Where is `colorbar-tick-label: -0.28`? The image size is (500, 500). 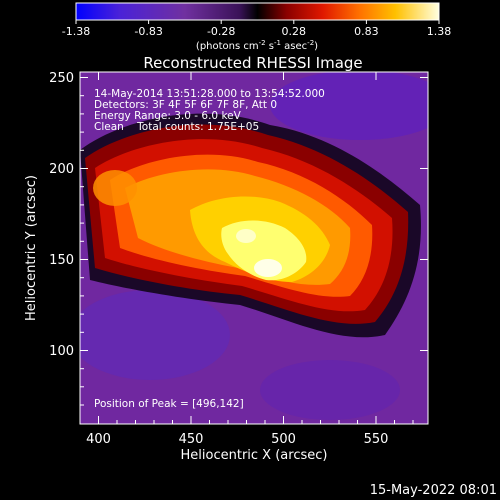 colorbar-tick-label: -0.28 is located at coordinates (221, 31).